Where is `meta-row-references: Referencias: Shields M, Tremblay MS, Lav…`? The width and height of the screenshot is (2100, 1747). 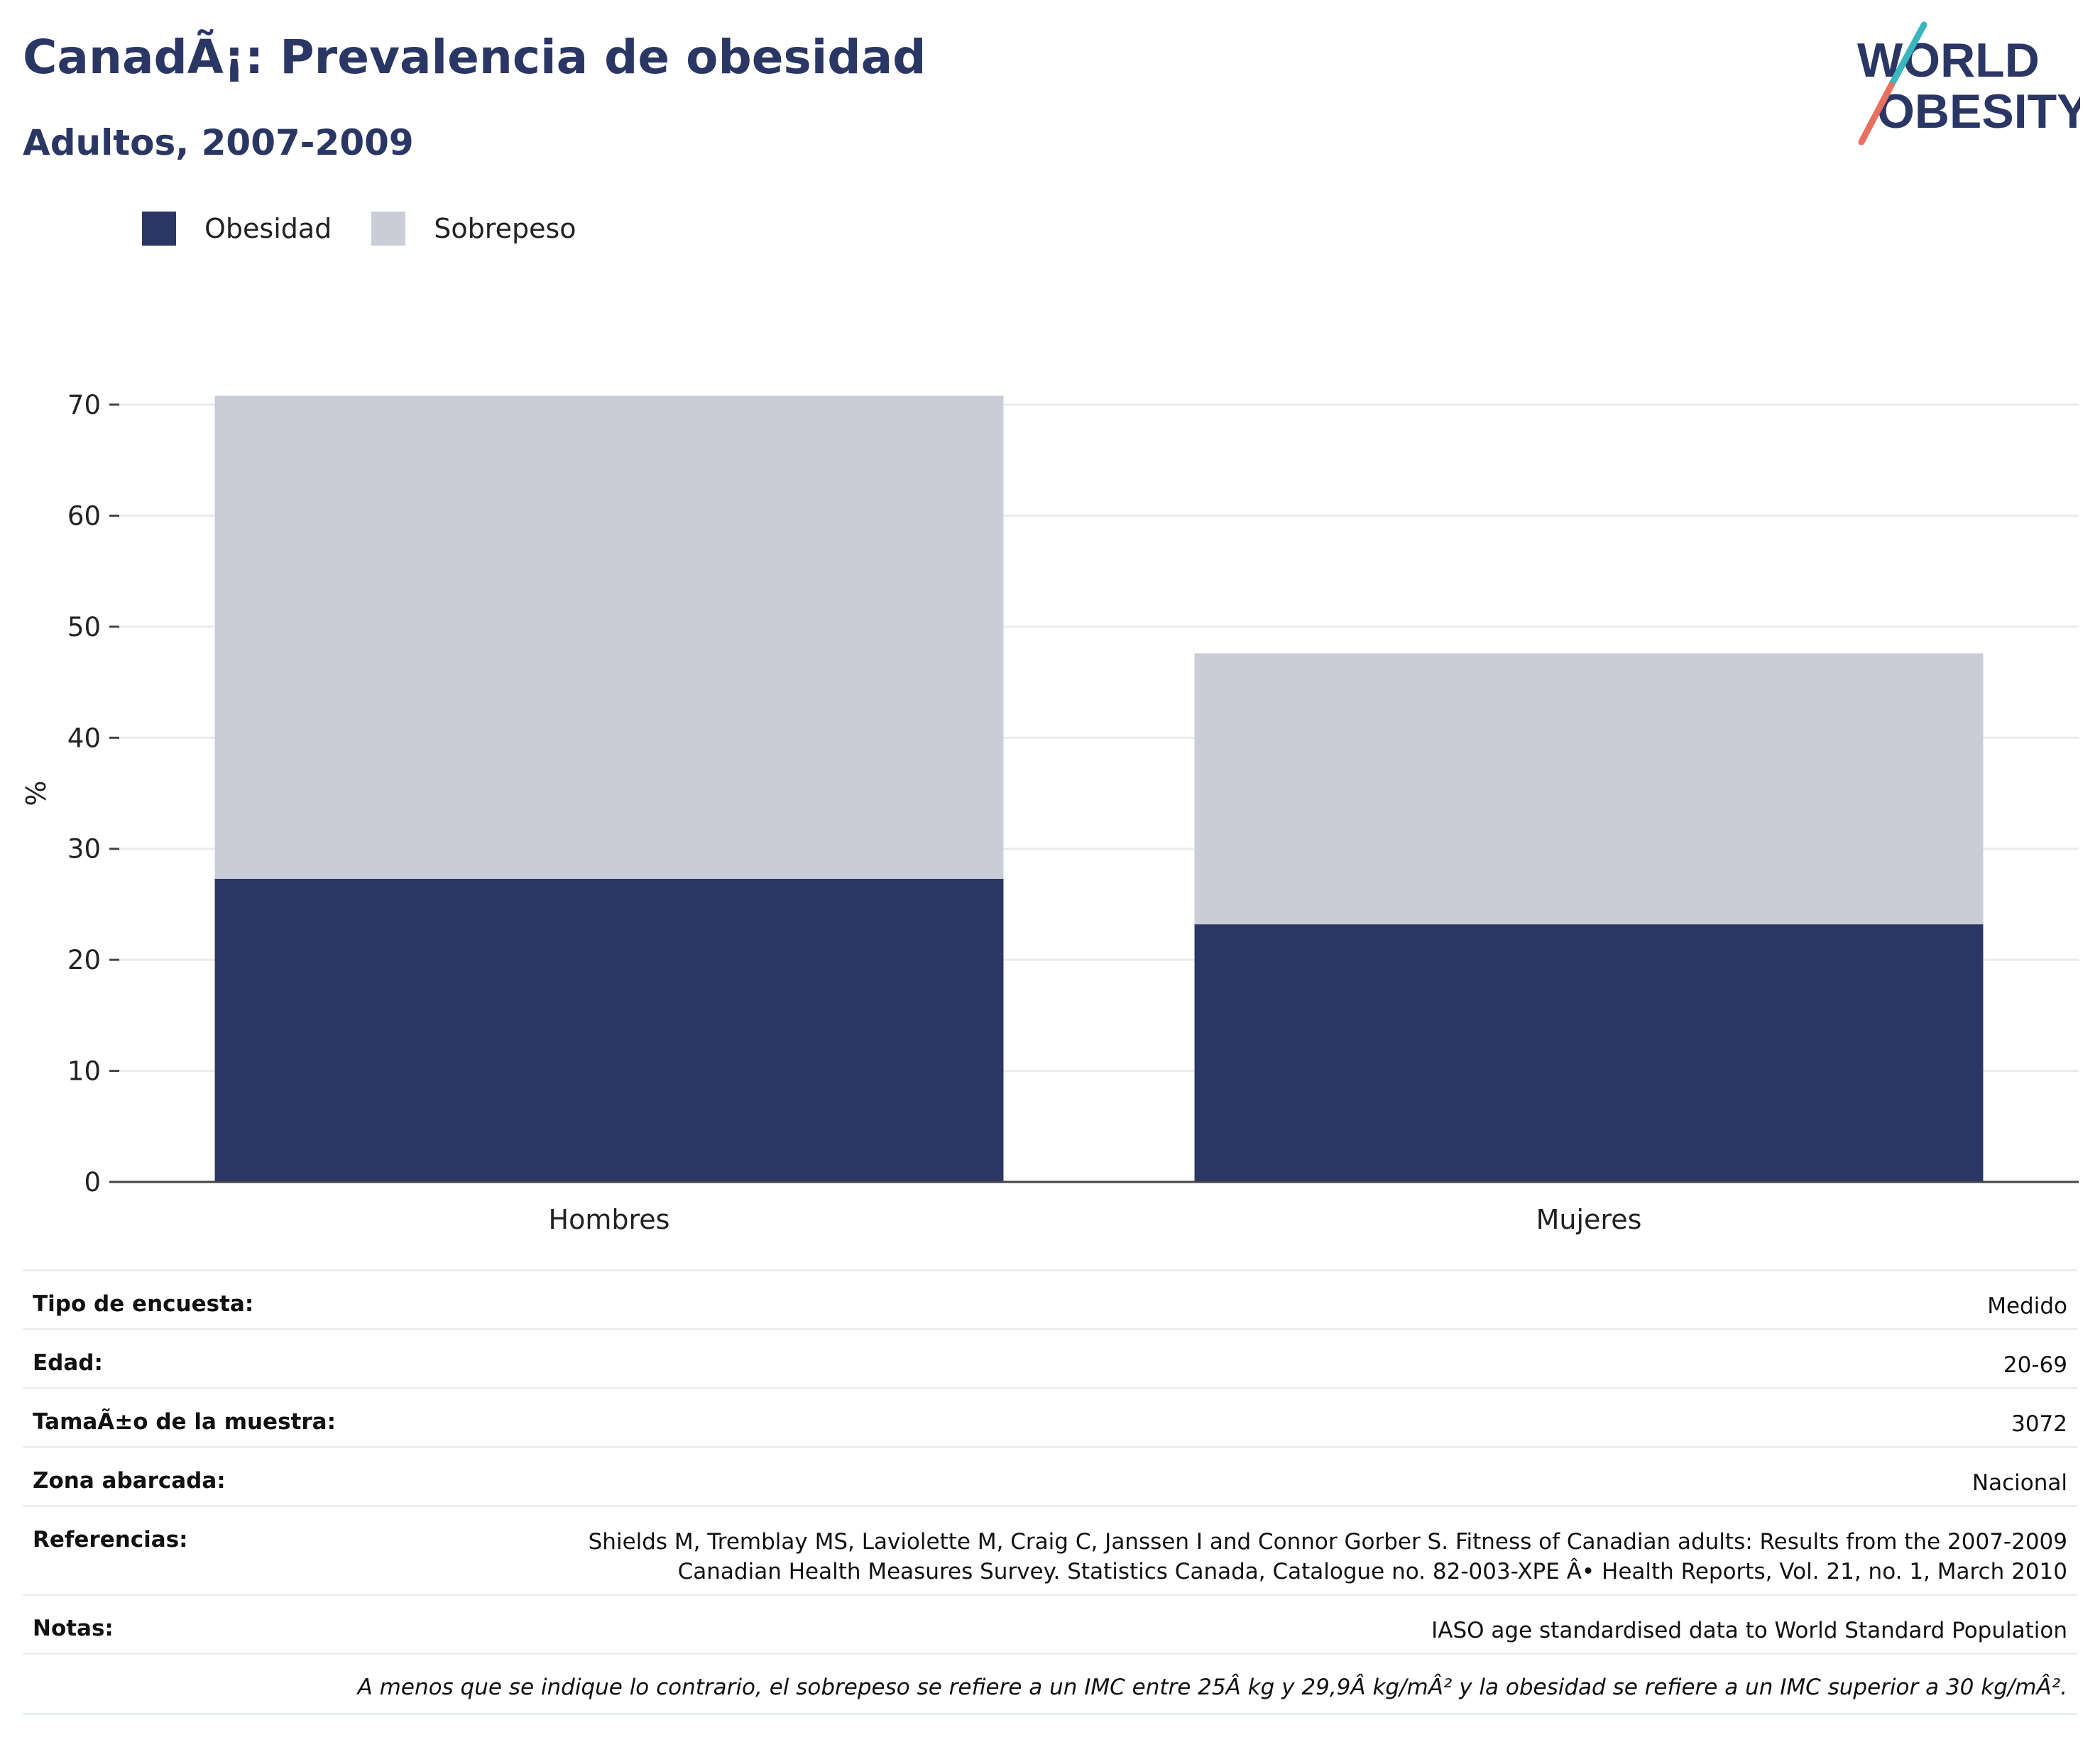 meta-row-references: Referencias: Shields M, Tremblay MS, Lav… is located at coordinates (1050, 1549).